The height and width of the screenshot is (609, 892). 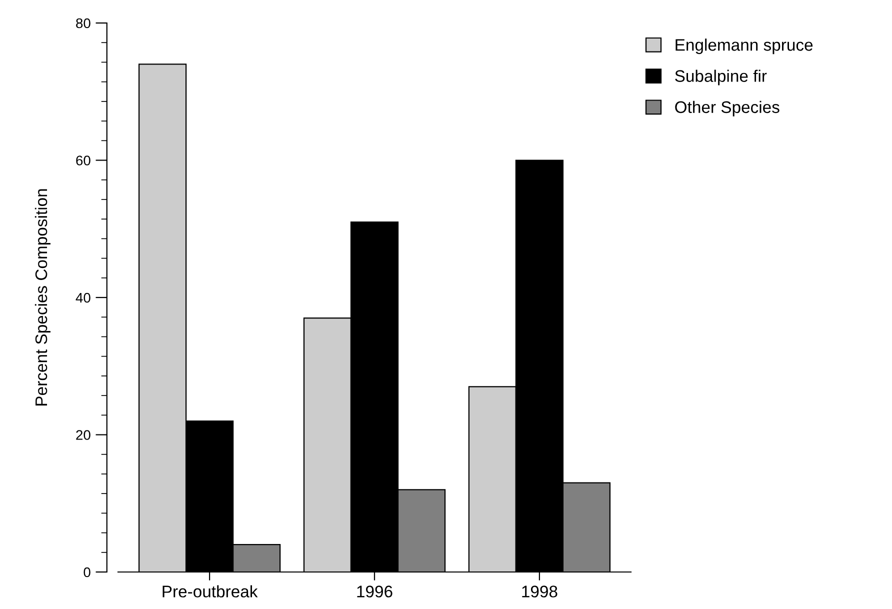 I want to click on y-tick-label: 40, so click(x=83, y=297).